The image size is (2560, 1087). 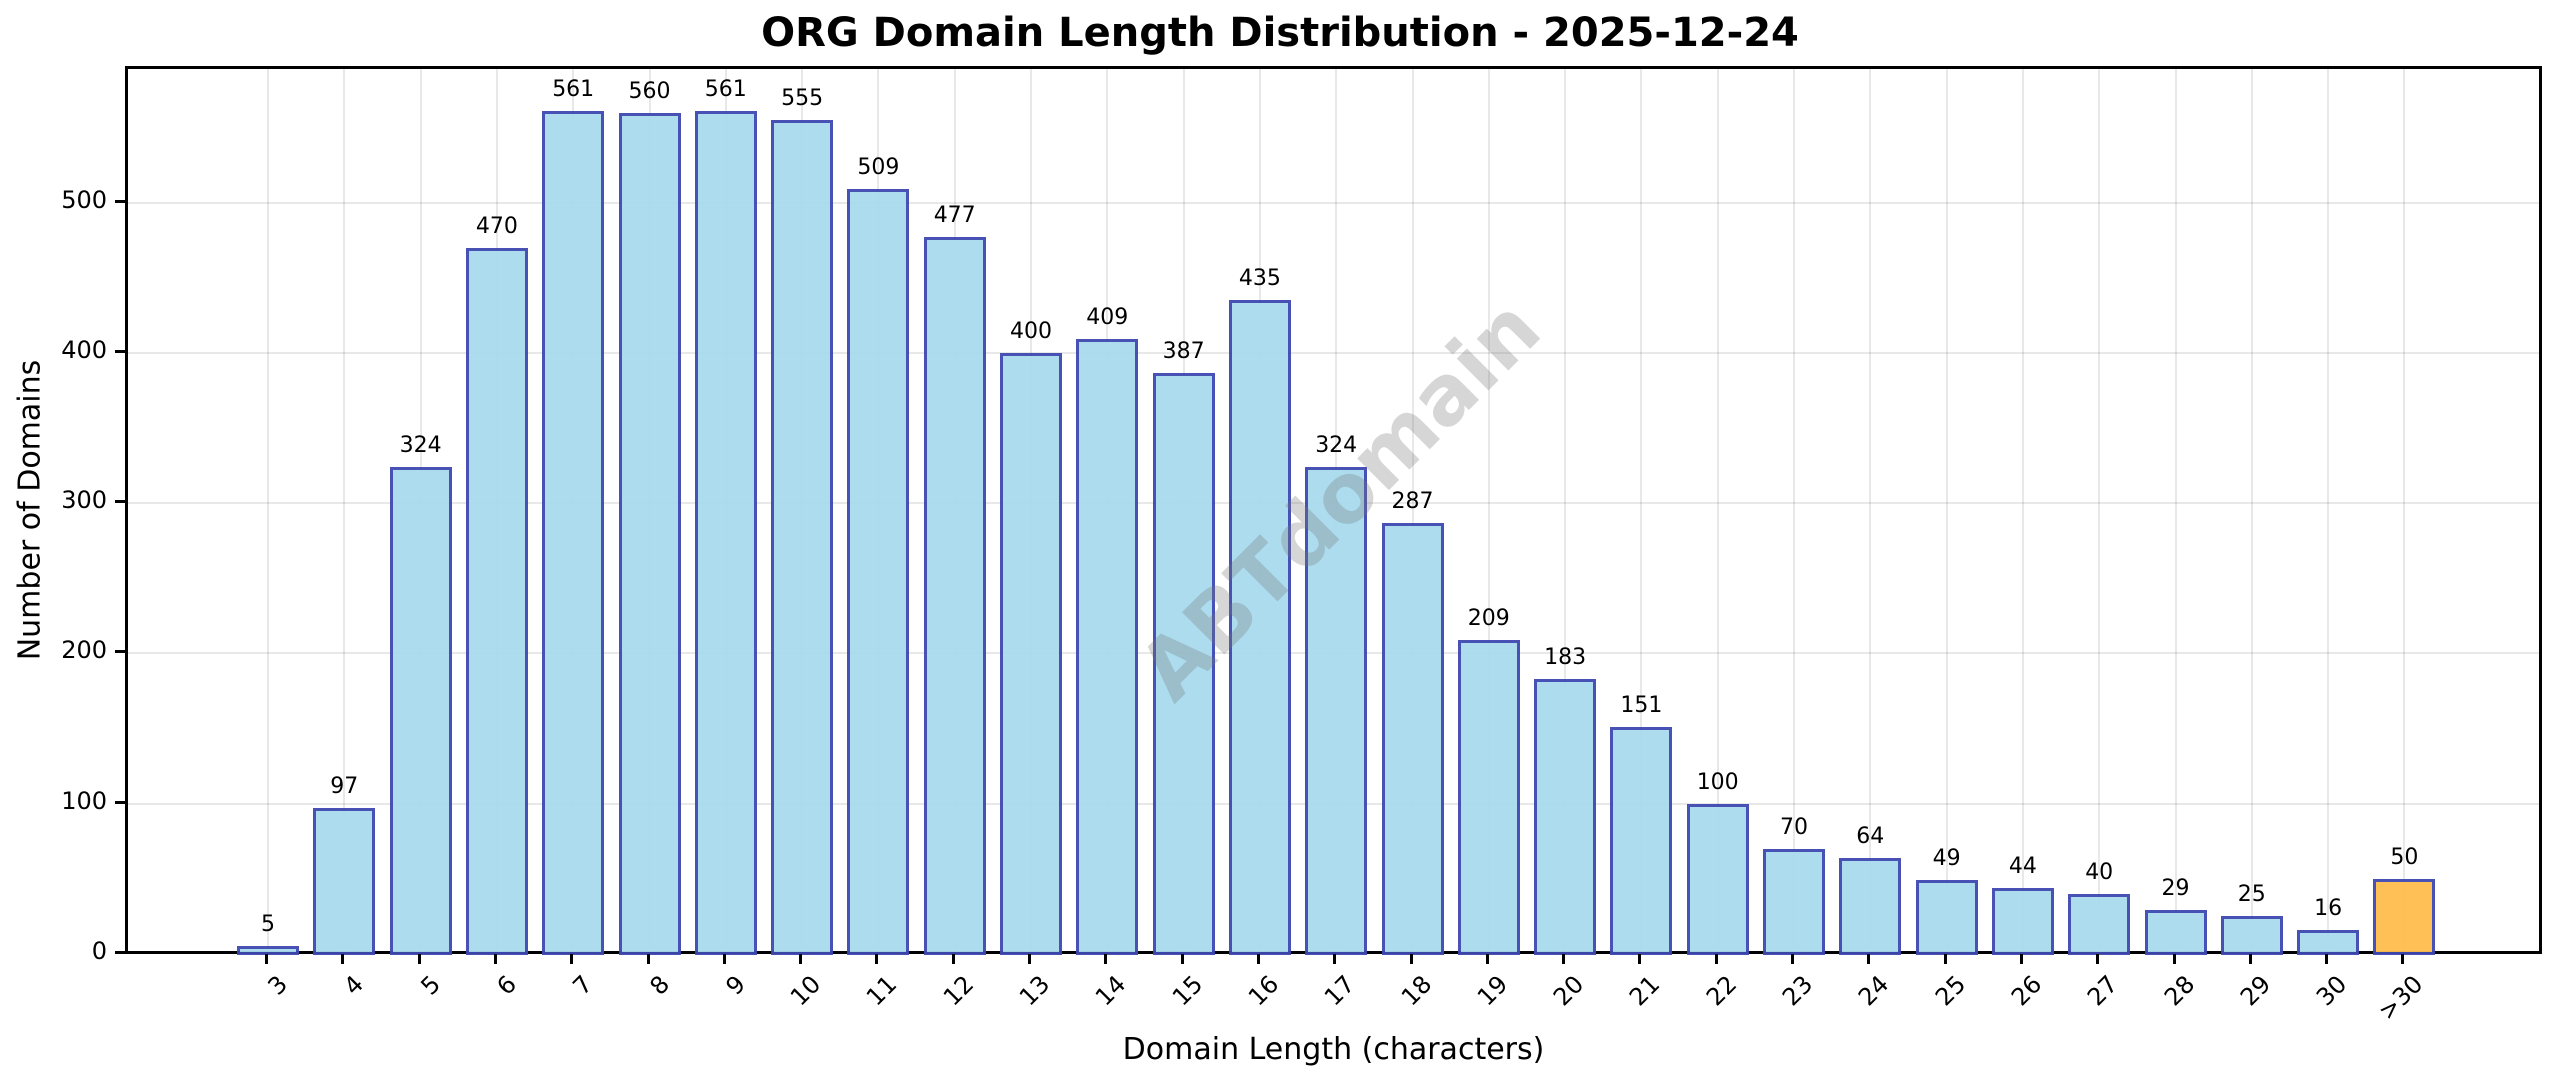 What do you see at coordinates (735, 985) in the screenshot?
I see `x-tick-label: 9` at bounding box center [735, 985].